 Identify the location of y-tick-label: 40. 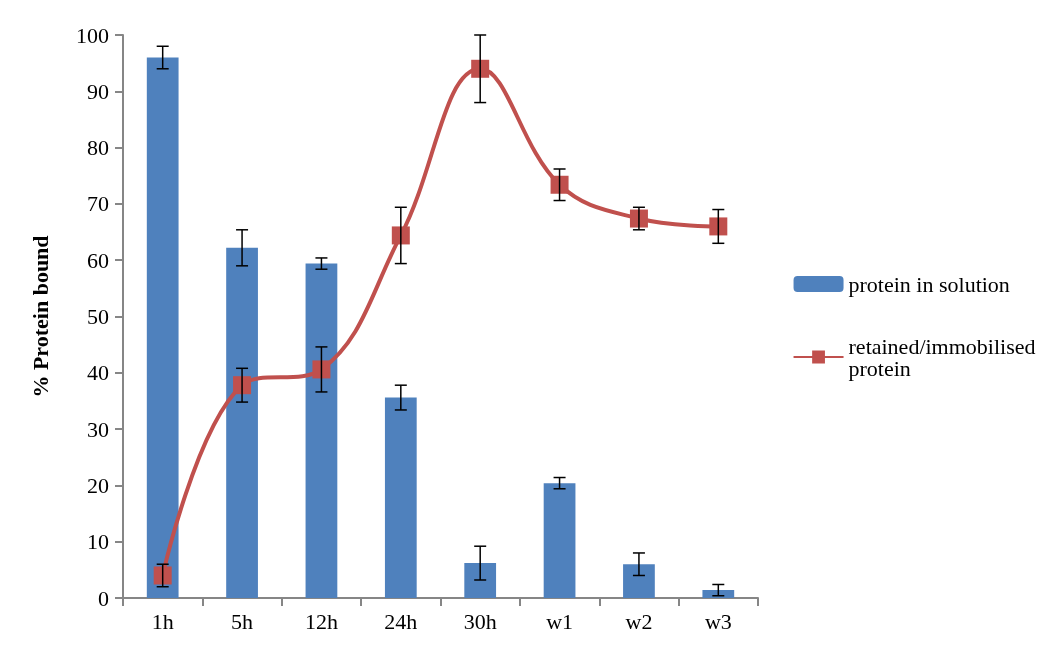
(98, 373).